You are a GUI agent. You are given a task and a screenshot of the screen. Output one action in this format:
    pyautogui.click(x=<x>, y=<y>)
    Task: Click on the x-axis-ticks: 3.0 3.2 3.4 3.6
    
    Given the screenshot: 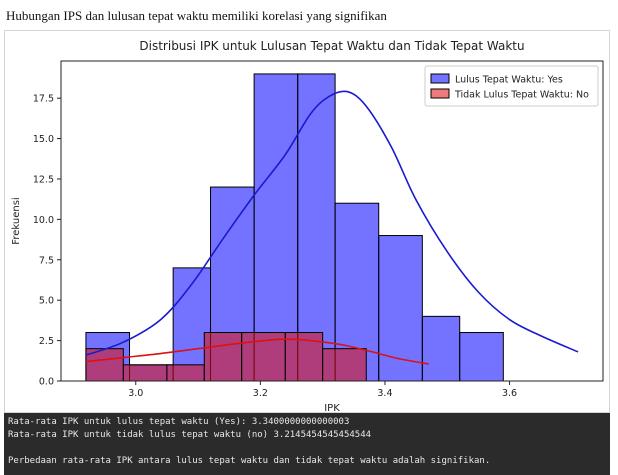 What is the action you would take?
    pyautogui.click(x=322, y=390)
    